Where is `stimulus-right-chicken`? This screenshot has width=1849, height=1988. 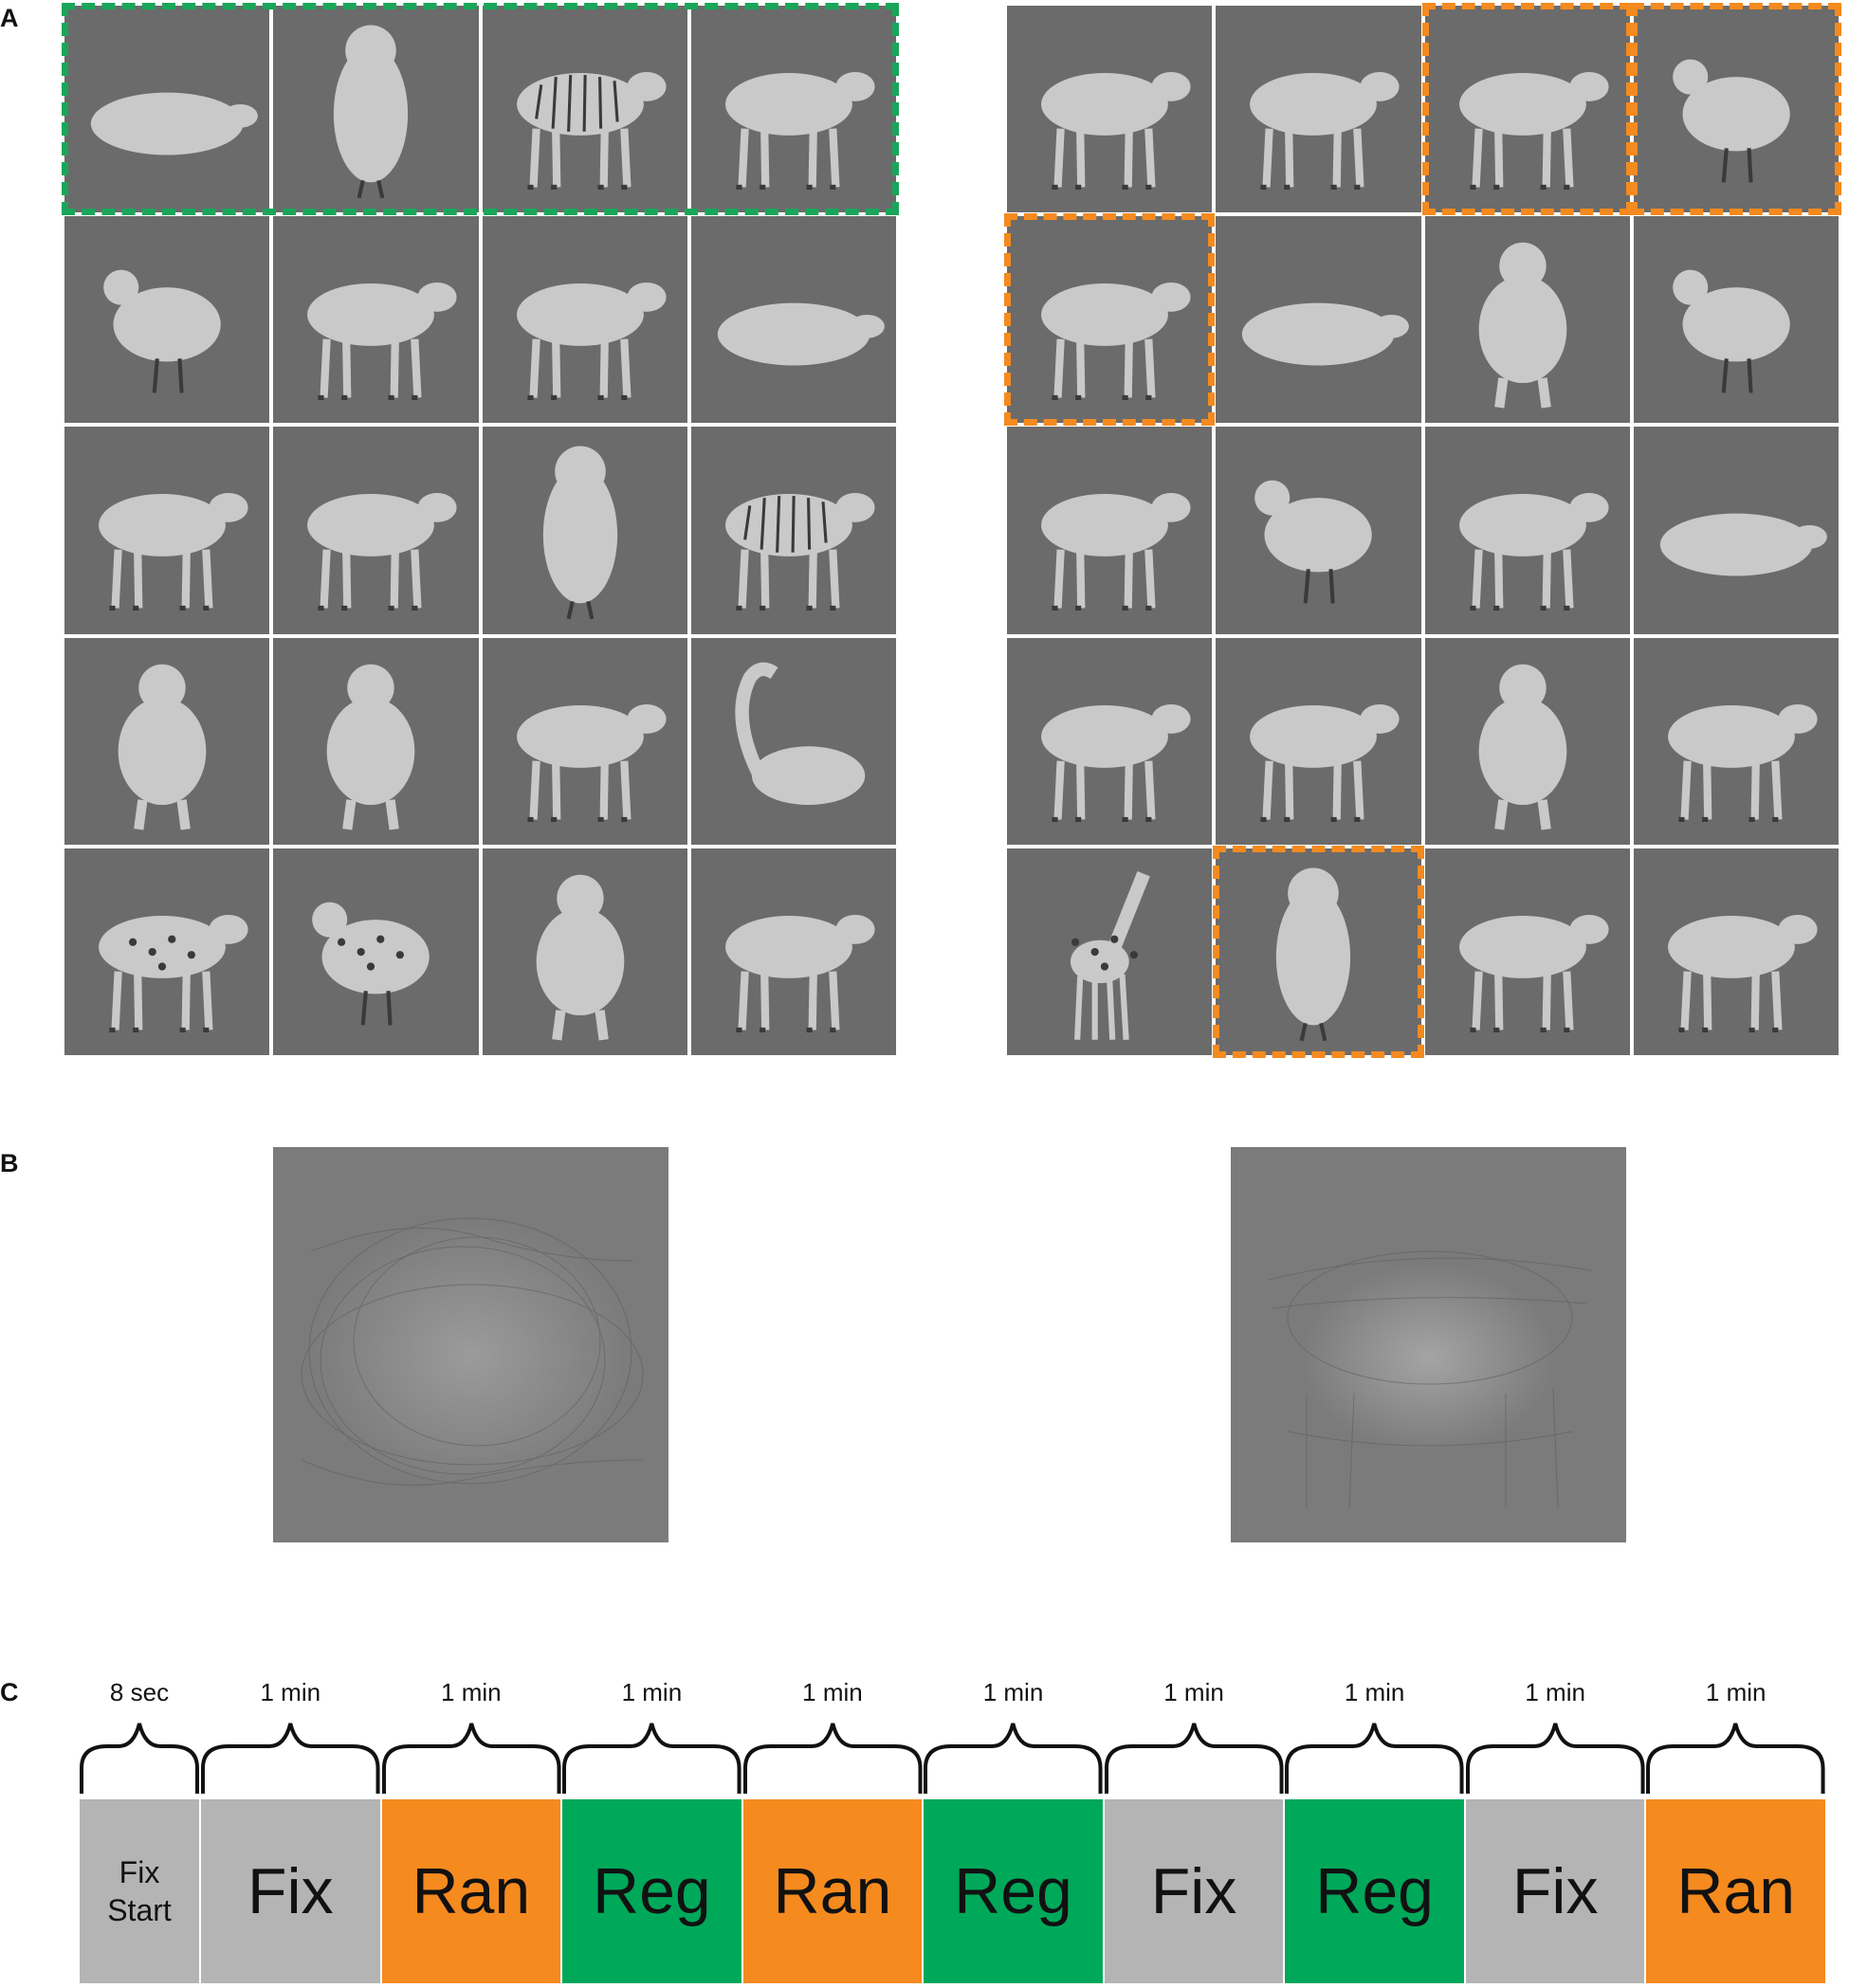 stimulus-right-chicken is located at coordinates (1736, 109).